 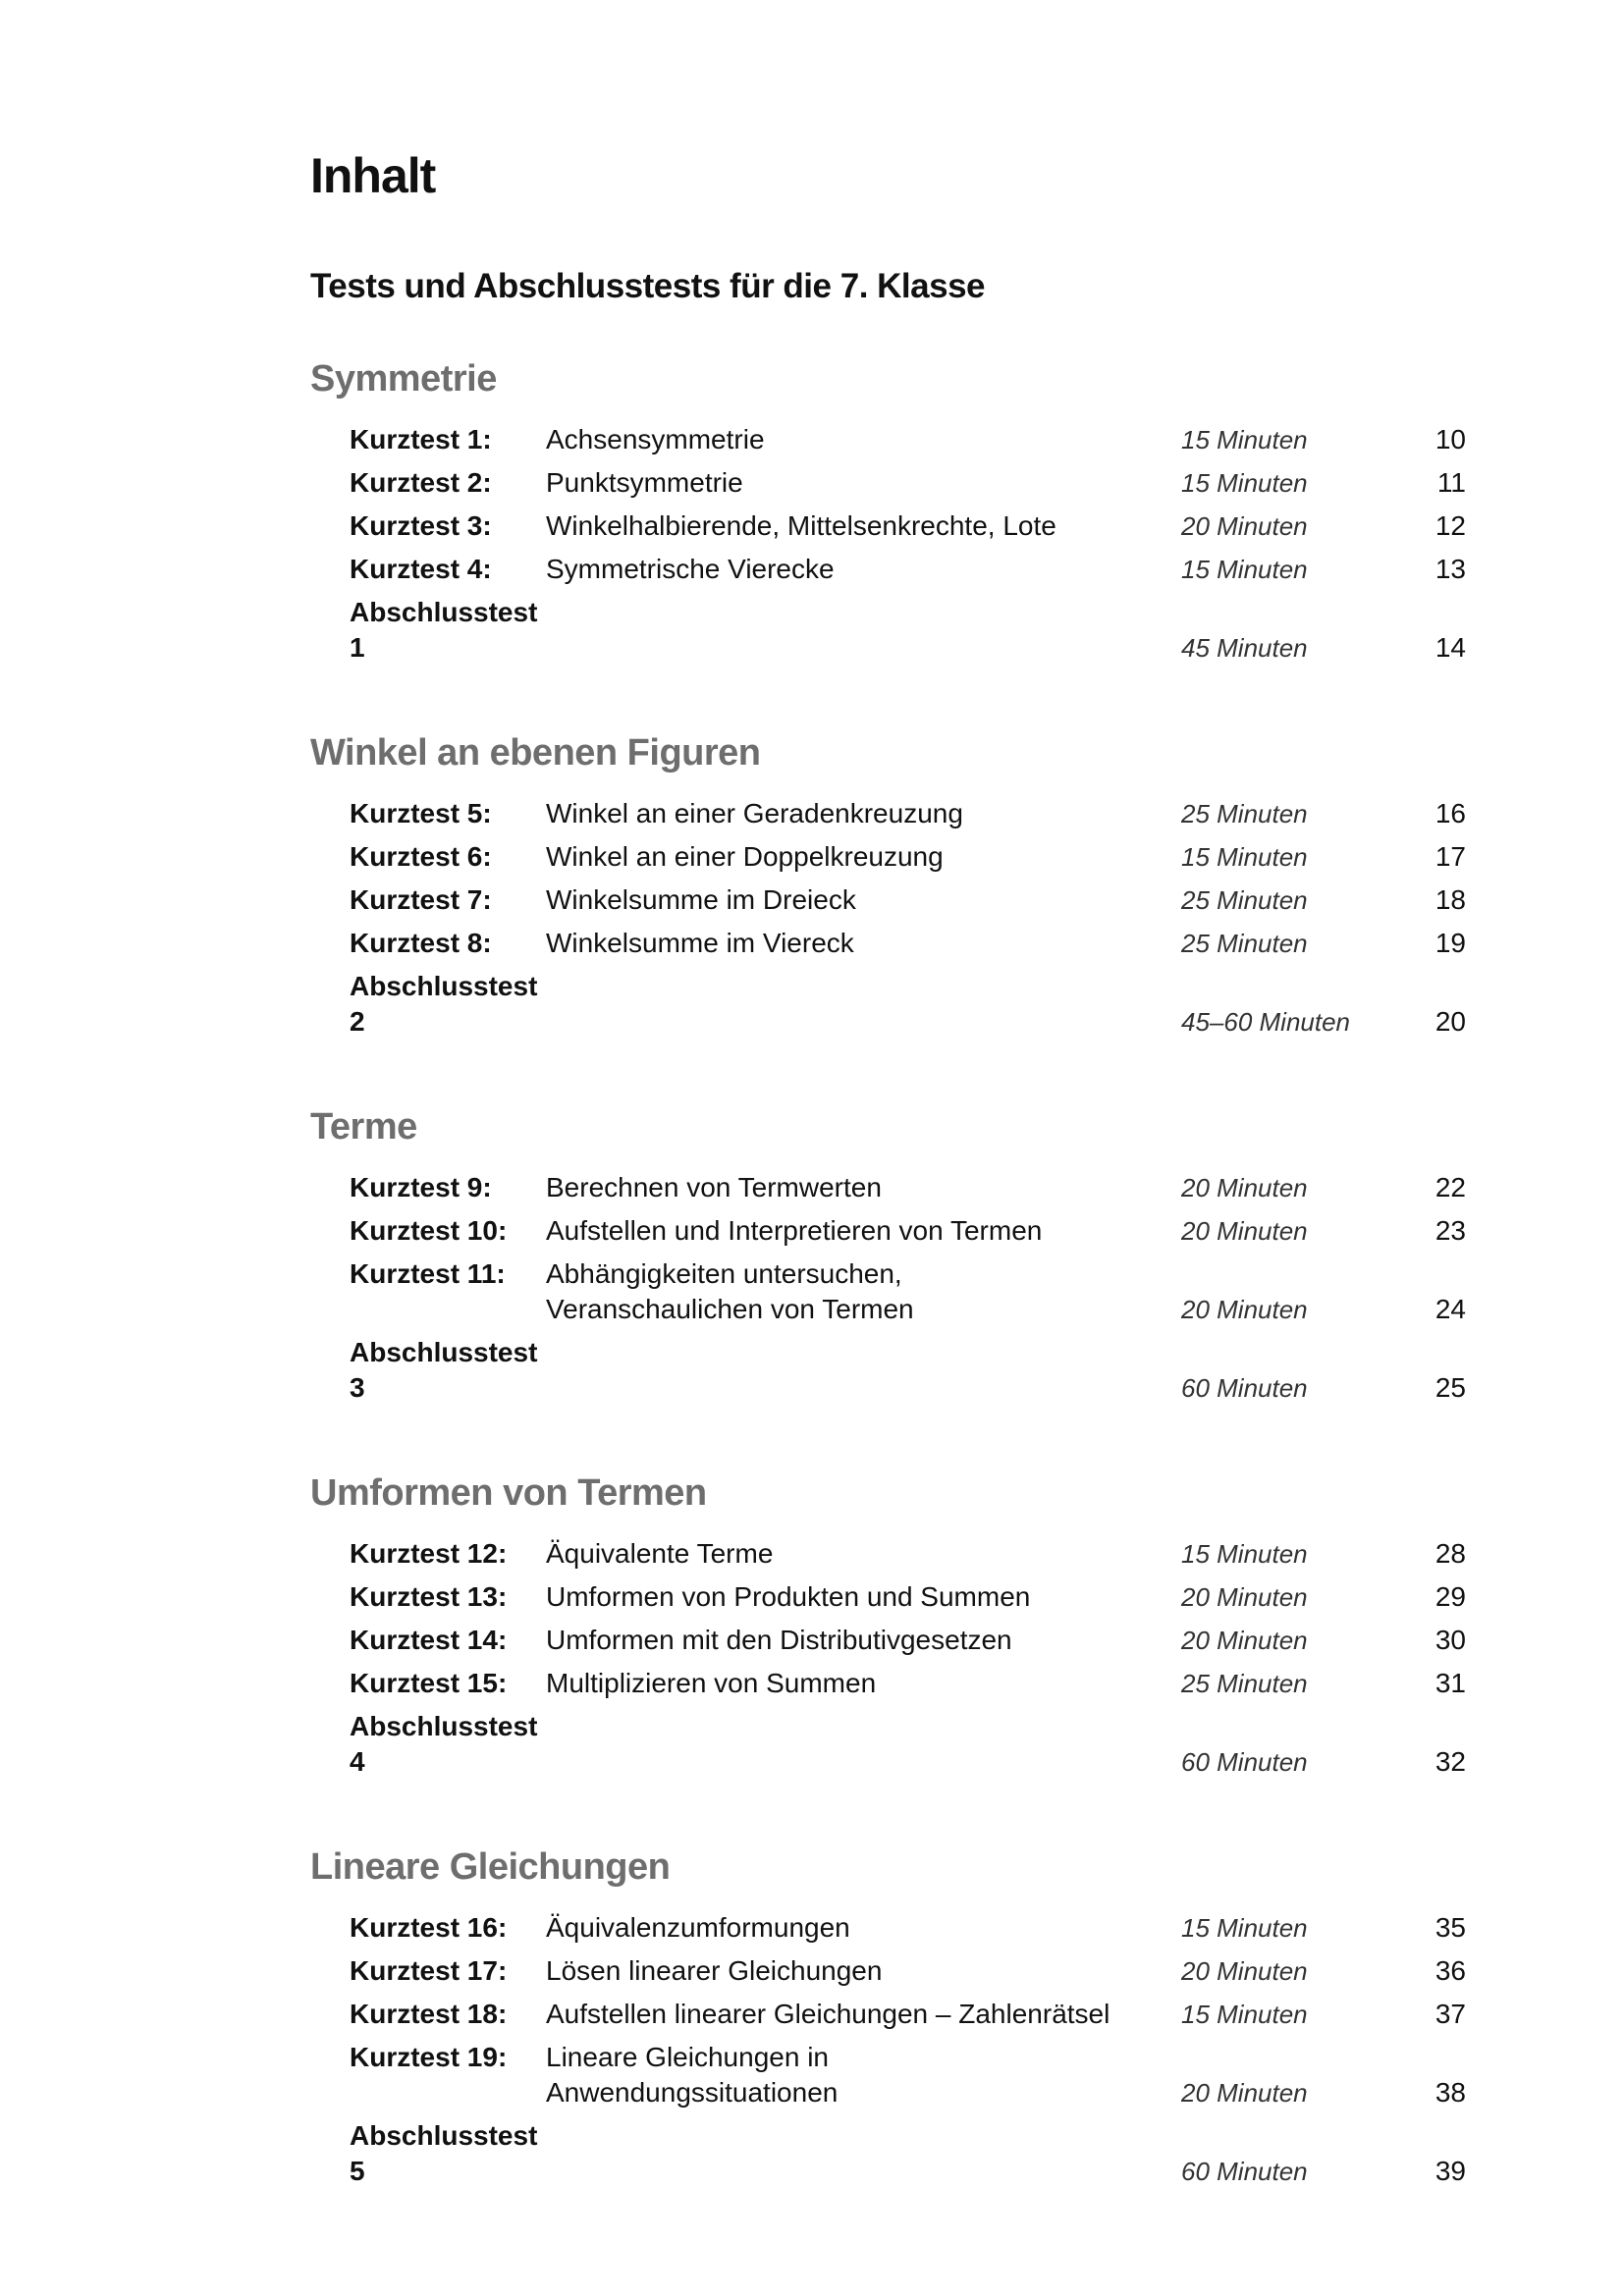 What do you see at coordinates (508, 1493) in the screenshot?
I see `section-heading: Umformen von Termen` at bounding box center [508, 1493].